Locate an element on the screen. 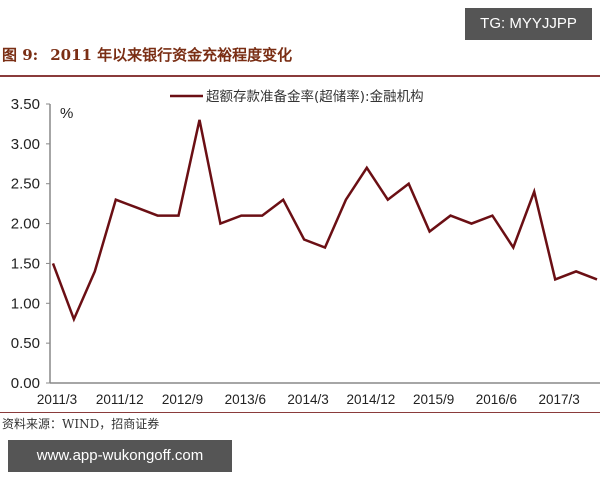 The image size is (600, 480). y-tick-label: 3.00 is located at coordinates (25, 144).